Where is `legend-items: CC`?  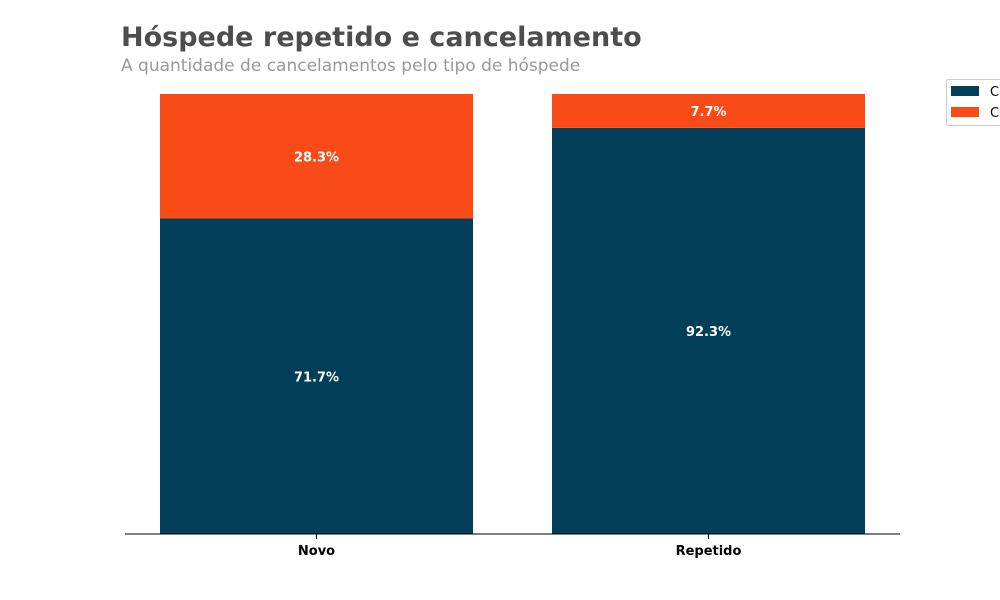
legend-items: CC is located at coordinates (975, 103).